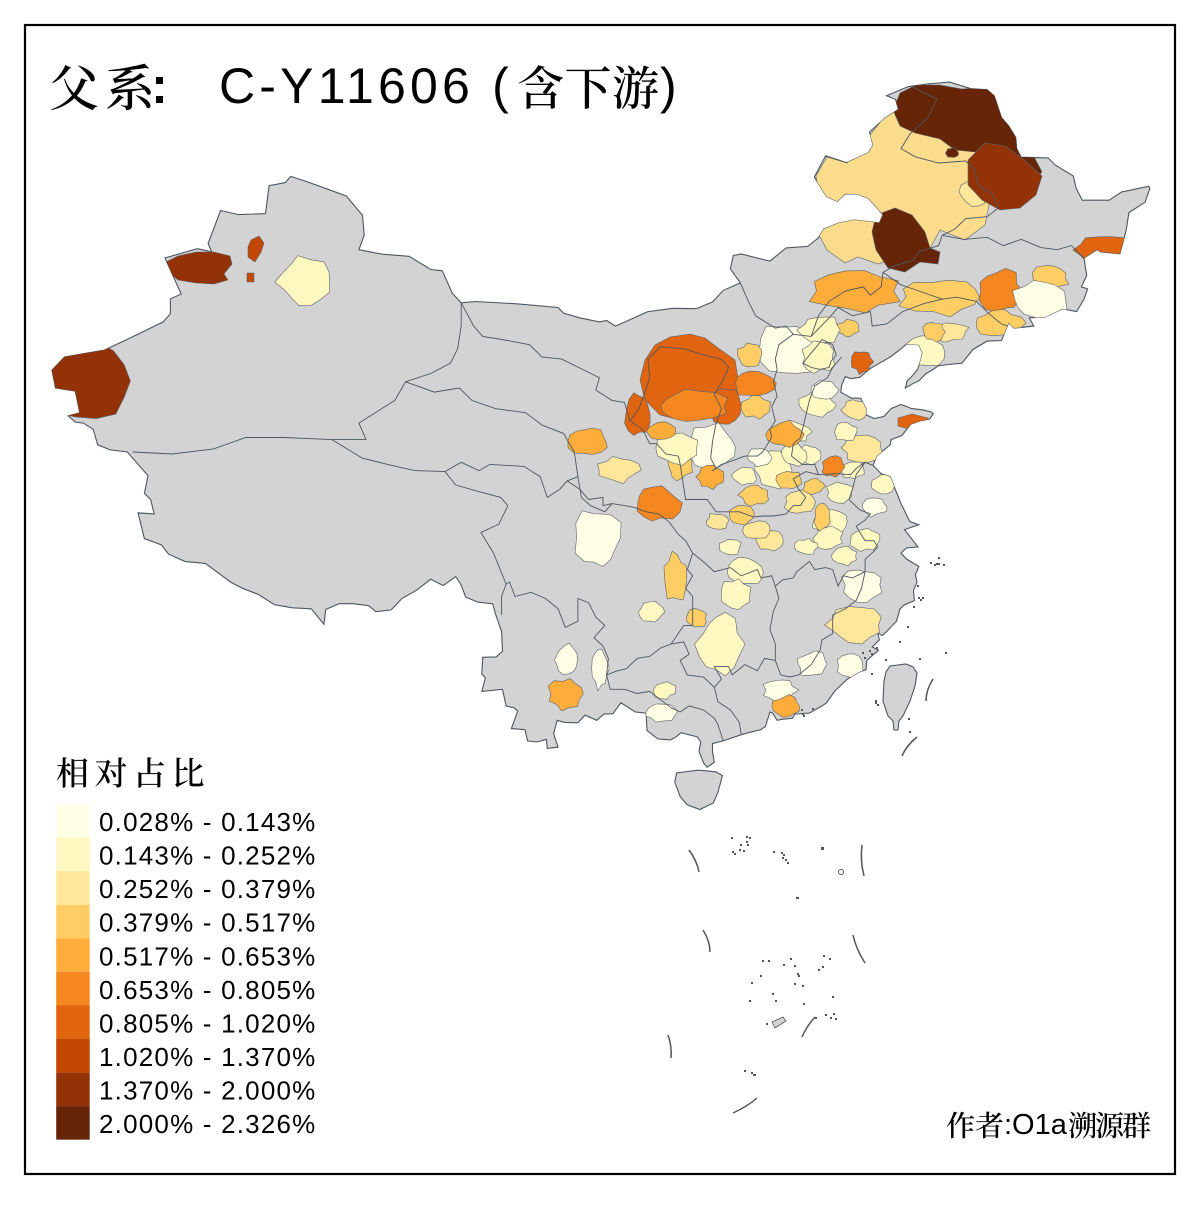  I want to click on svg-text: 0.143% - 0.252%, so click(207, 856).